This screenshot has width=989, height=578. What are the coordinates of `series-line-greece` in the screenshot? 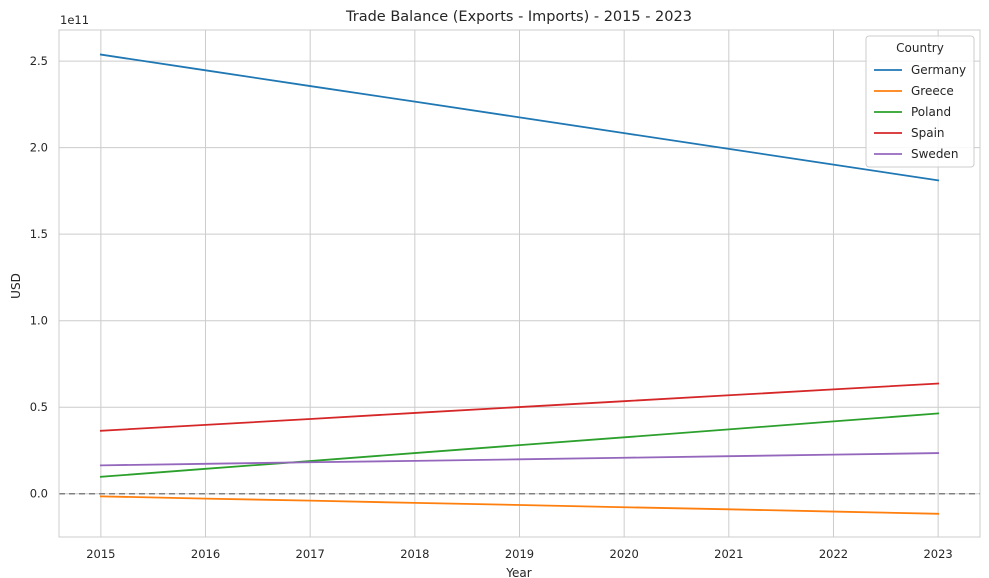 It's located at (519, 505).